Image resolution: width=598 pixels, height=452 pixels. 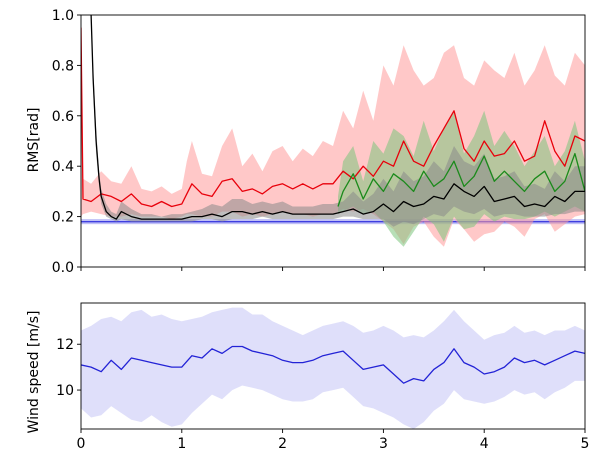 I want to click on wind-ytick-label: 12, so click(x=65, y=345).